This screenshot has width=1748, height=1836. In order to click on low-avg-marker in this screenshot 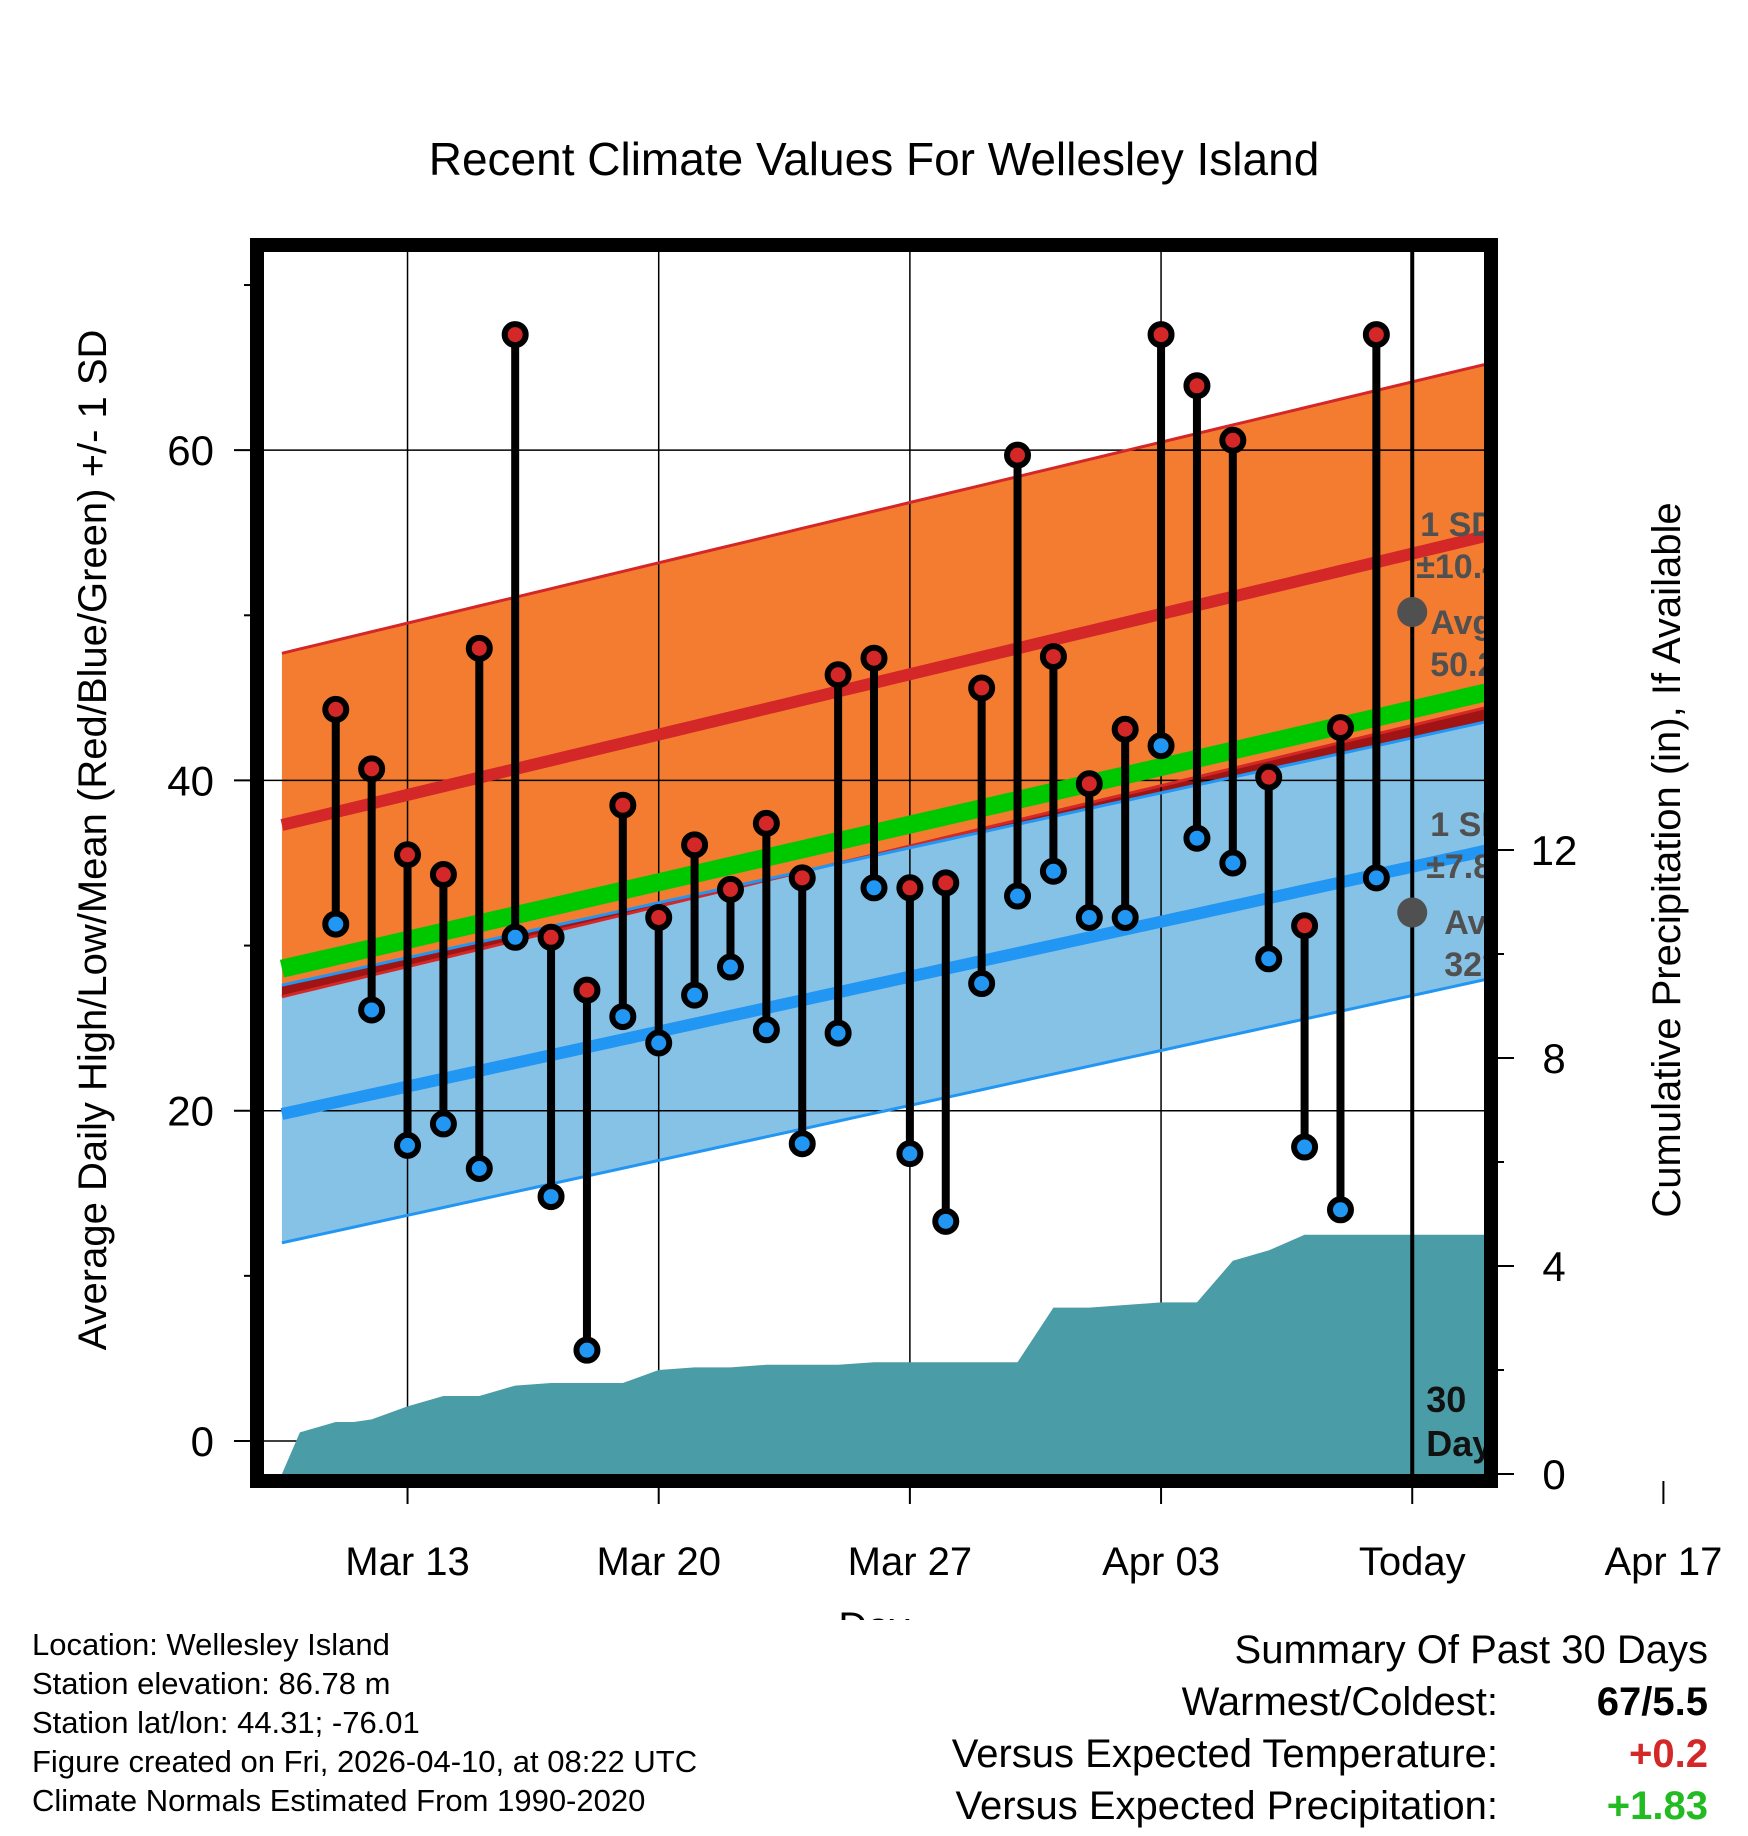, I will do `click(1412, 912)`.